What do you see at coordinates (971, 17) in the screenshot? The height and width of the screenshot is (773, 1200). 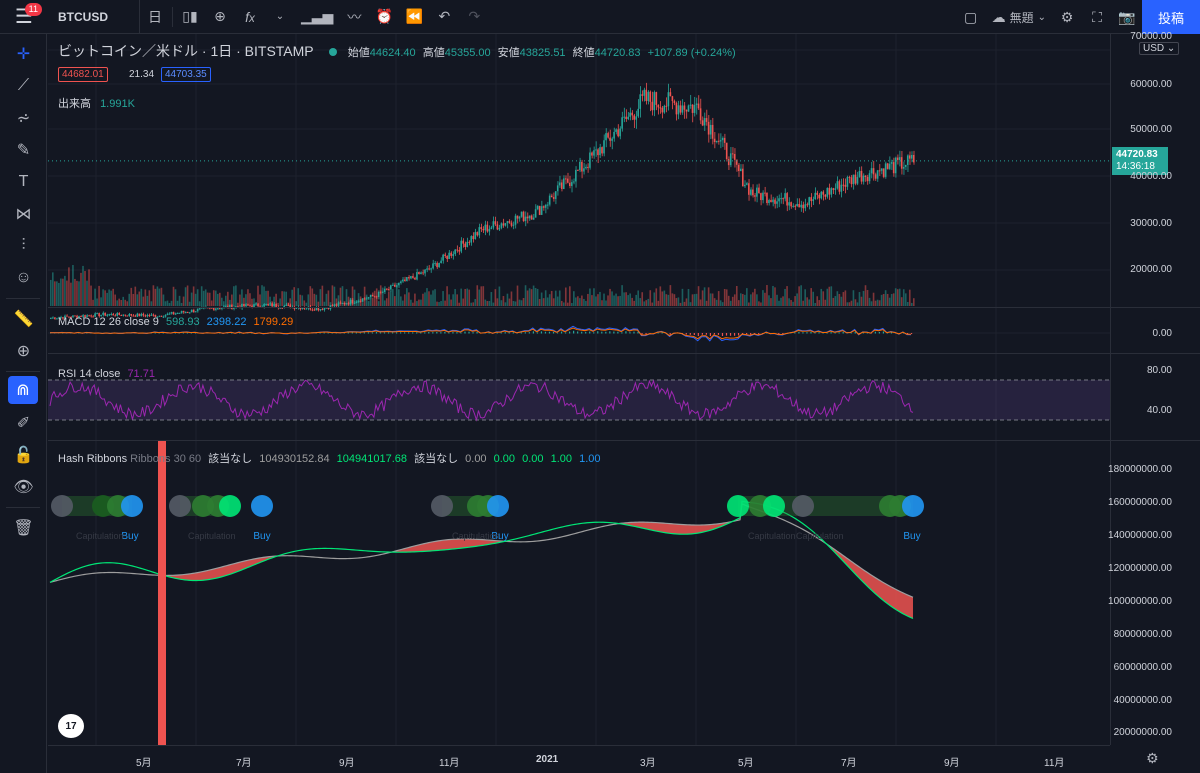 I see `single-layout-button: ▢` at bounding box center [971, 17].